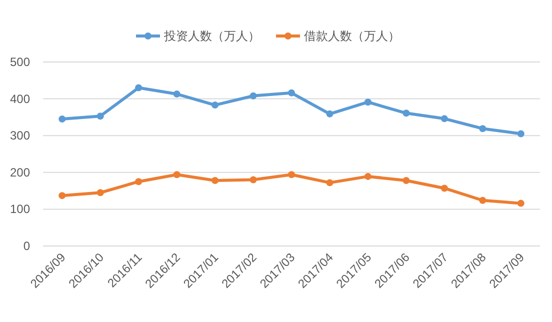 The image size is (552, 322). What do you see at coordinates (20, 135) in the screenshot?
I see `y-tick-label: 300` at bounding box center [20, 135].